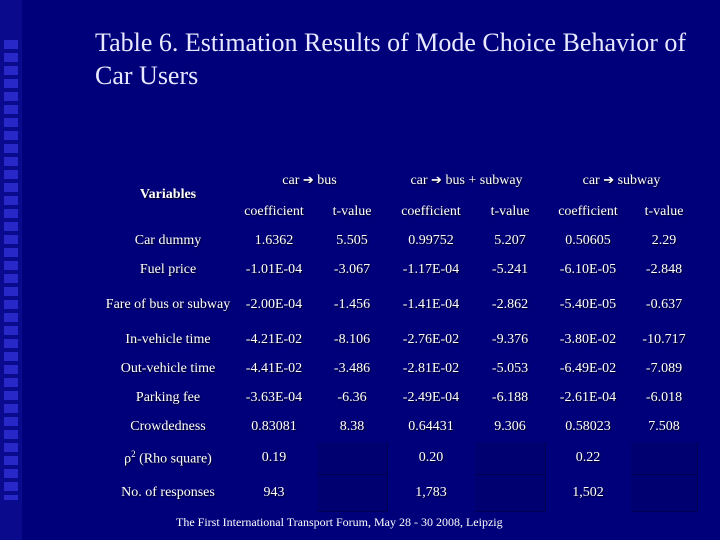 This screenshot has width=720, height=540. I want to click on responses-label: No. of responses, so click(168, 493).